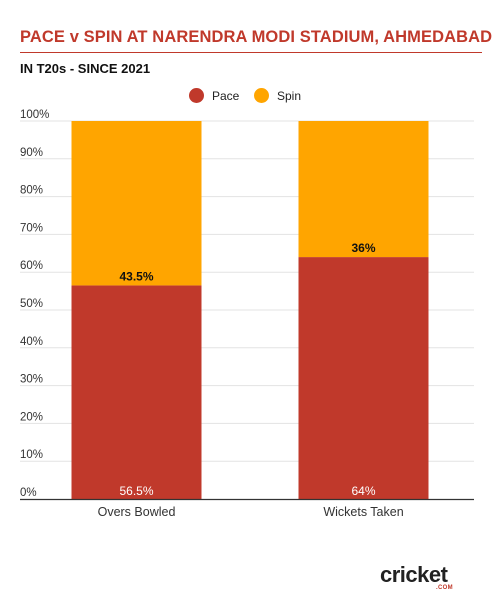 This screenshot has width=500, height=607. Describe the element at coordinates (31, 153) in the screenshot. I see `y-tick-label: 90%` at that location.